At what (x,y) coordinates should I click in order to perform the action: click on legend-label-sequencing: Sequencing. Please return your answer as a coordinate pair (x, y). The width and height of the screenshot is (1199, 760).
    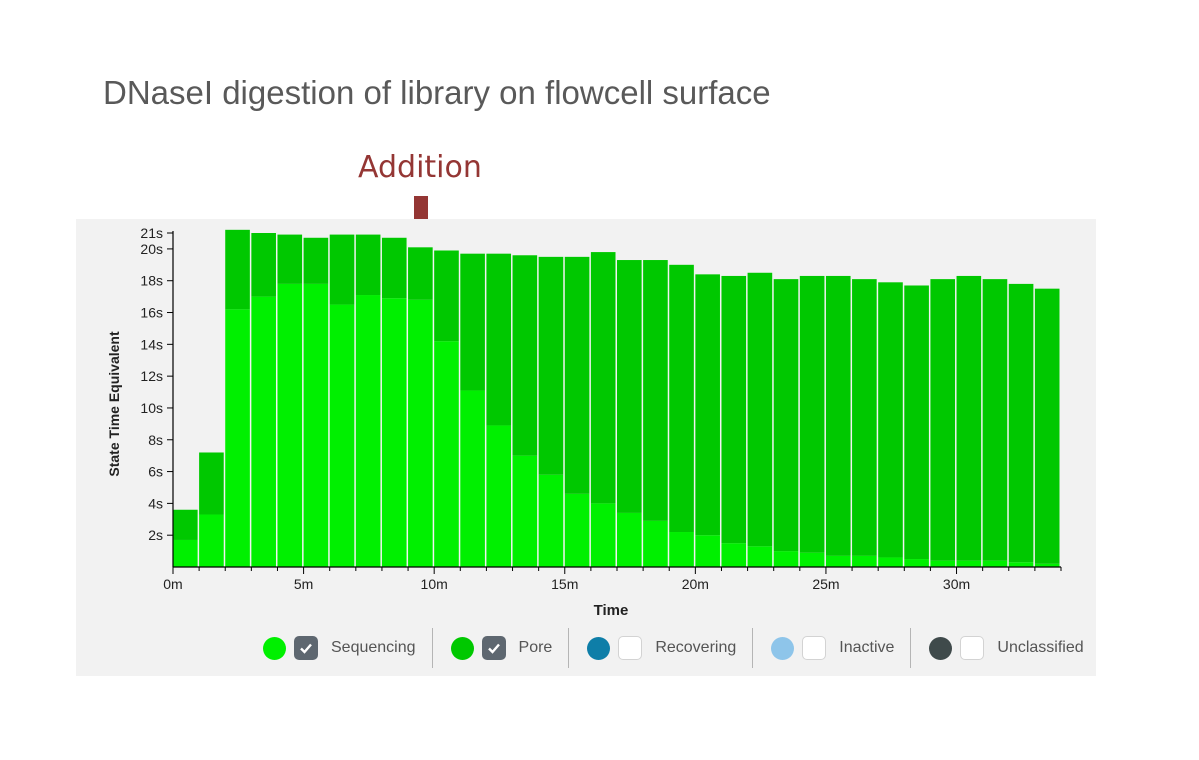
    Looking at the image, I should click on (373, 647).